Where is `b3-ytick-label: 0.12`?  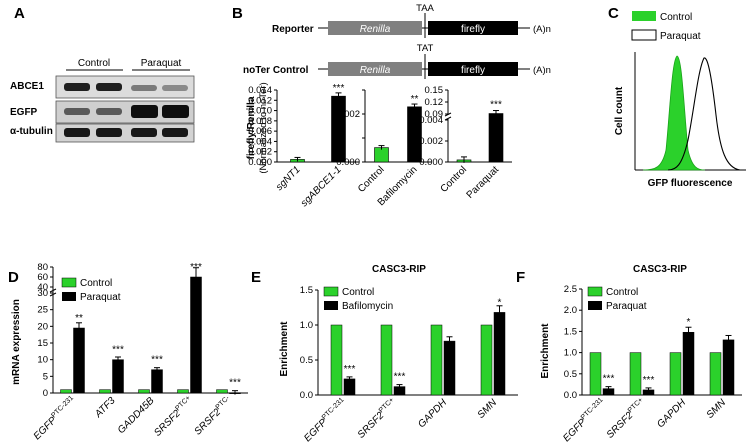 b3-ytick-label: 0.12 is located at coordinates (434, 102).